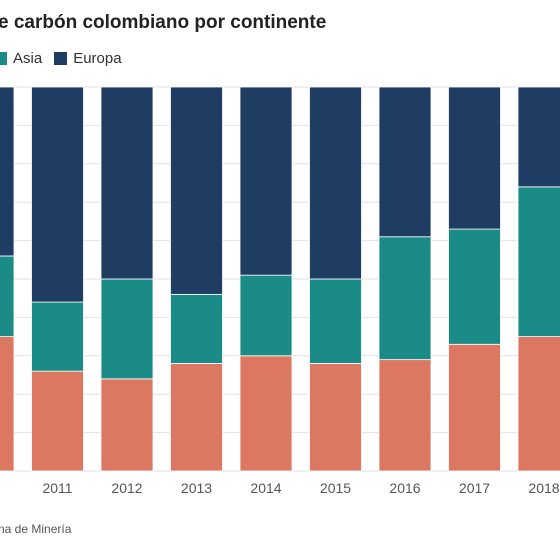 This screenshot has width=560, height=560. What do you see at coordinates (163, 22) in the screenshot?
I see `chart-title: e carbón colombiano por continente` at bounding box center [163, 22].